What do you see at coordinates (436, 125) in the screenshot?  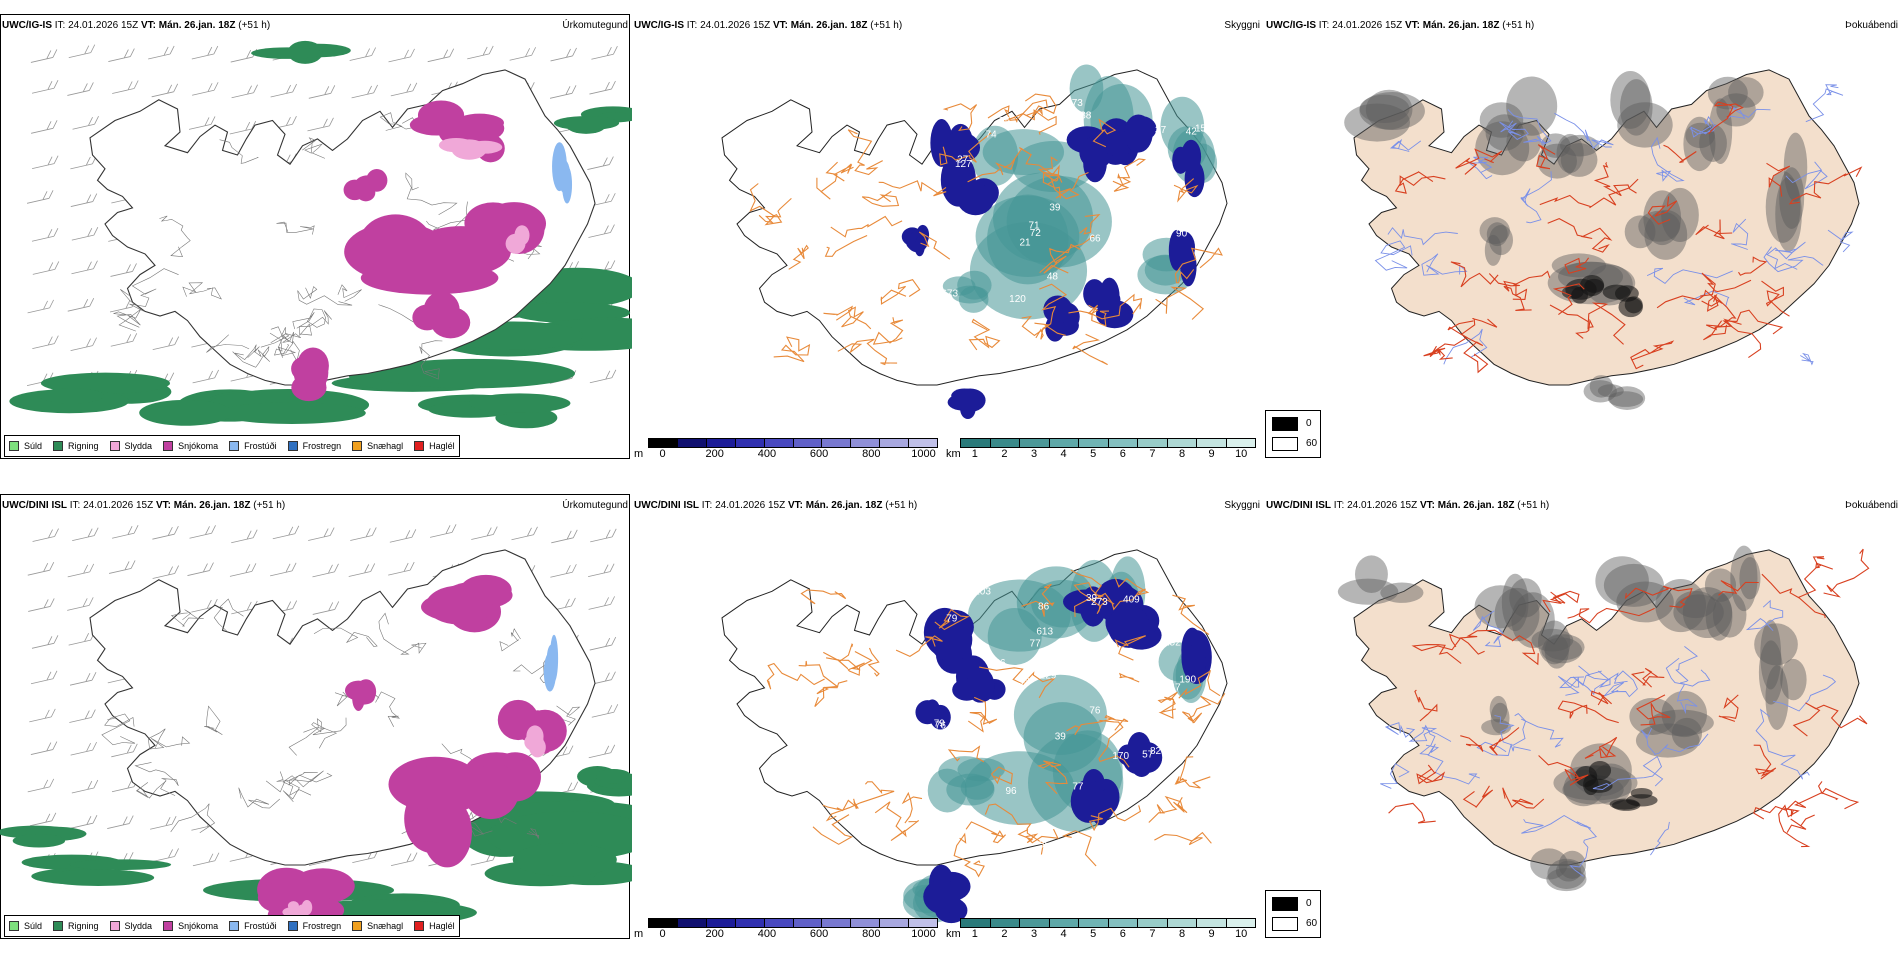 I see `snow-area` at bounding box center [436, 125].